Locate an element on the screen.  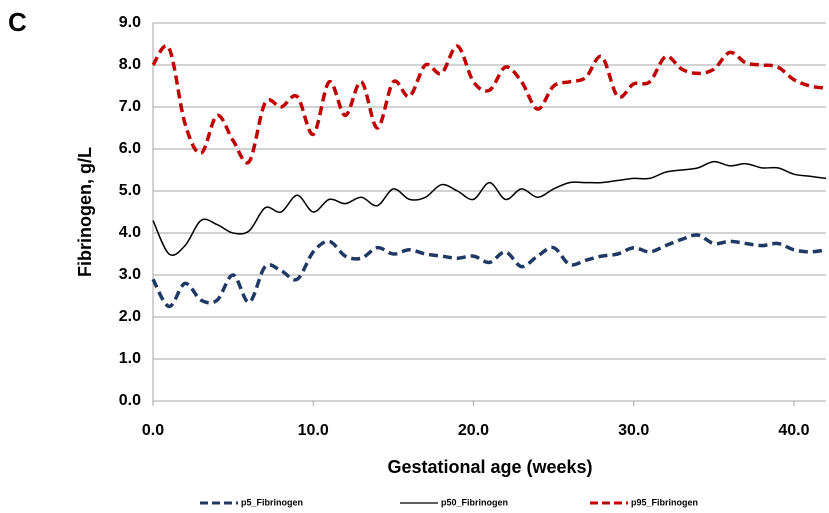
y-tick-label: 0.0 is located at coordinates (130, 400).